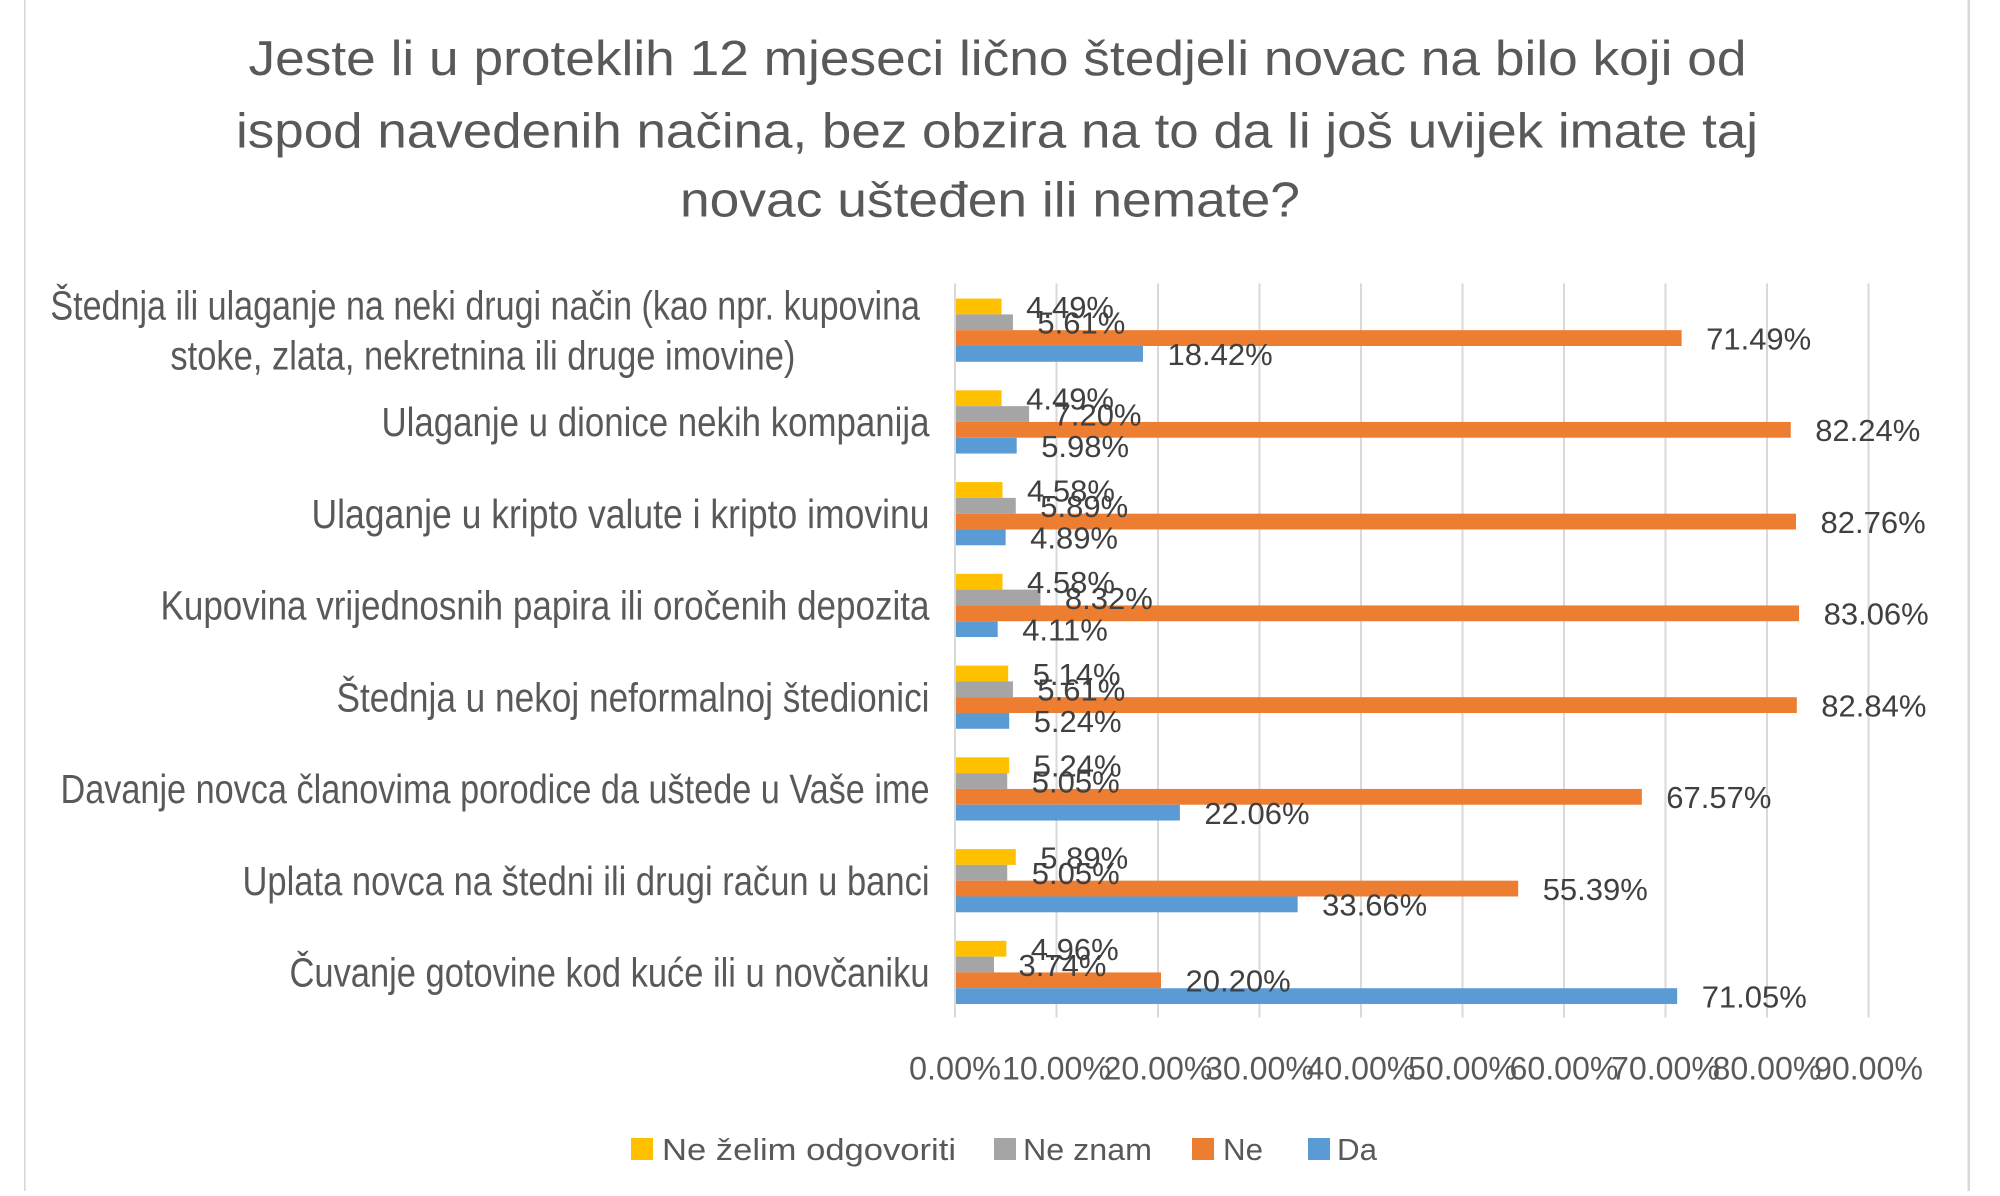 This screenshot has height=1196, width=2000. What do you see at coordinates (1109, 598) in the screenshot?
I see `svg-text: 8.32%` at bounding box center [1109, 598].